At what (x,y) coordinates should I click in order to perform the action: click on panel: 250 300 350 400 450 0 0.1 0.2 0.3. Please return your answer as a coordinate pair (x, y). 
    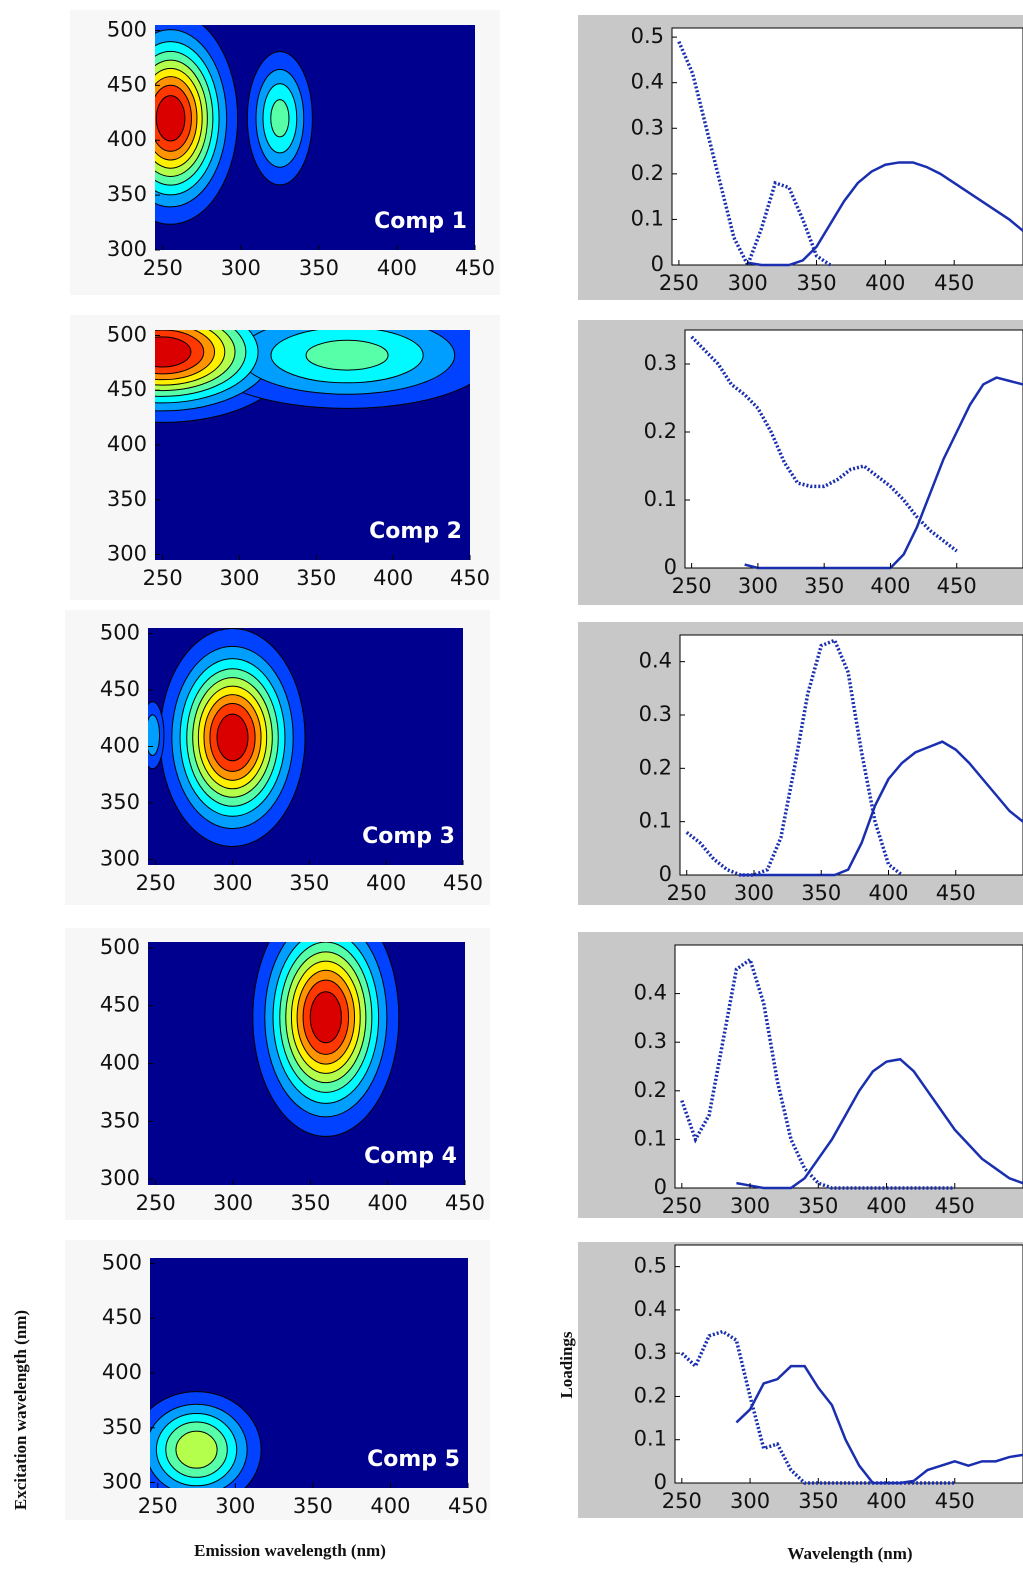
    Looking at the image, I should click on (800, 462).